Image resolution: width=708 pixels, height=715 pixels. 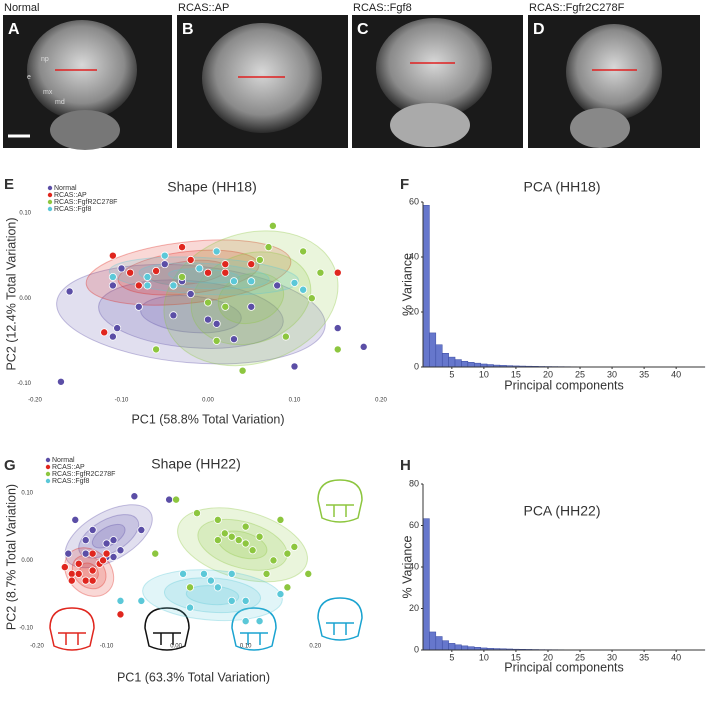 I want to click on panel-letter: A, so click(x=14, y=29).